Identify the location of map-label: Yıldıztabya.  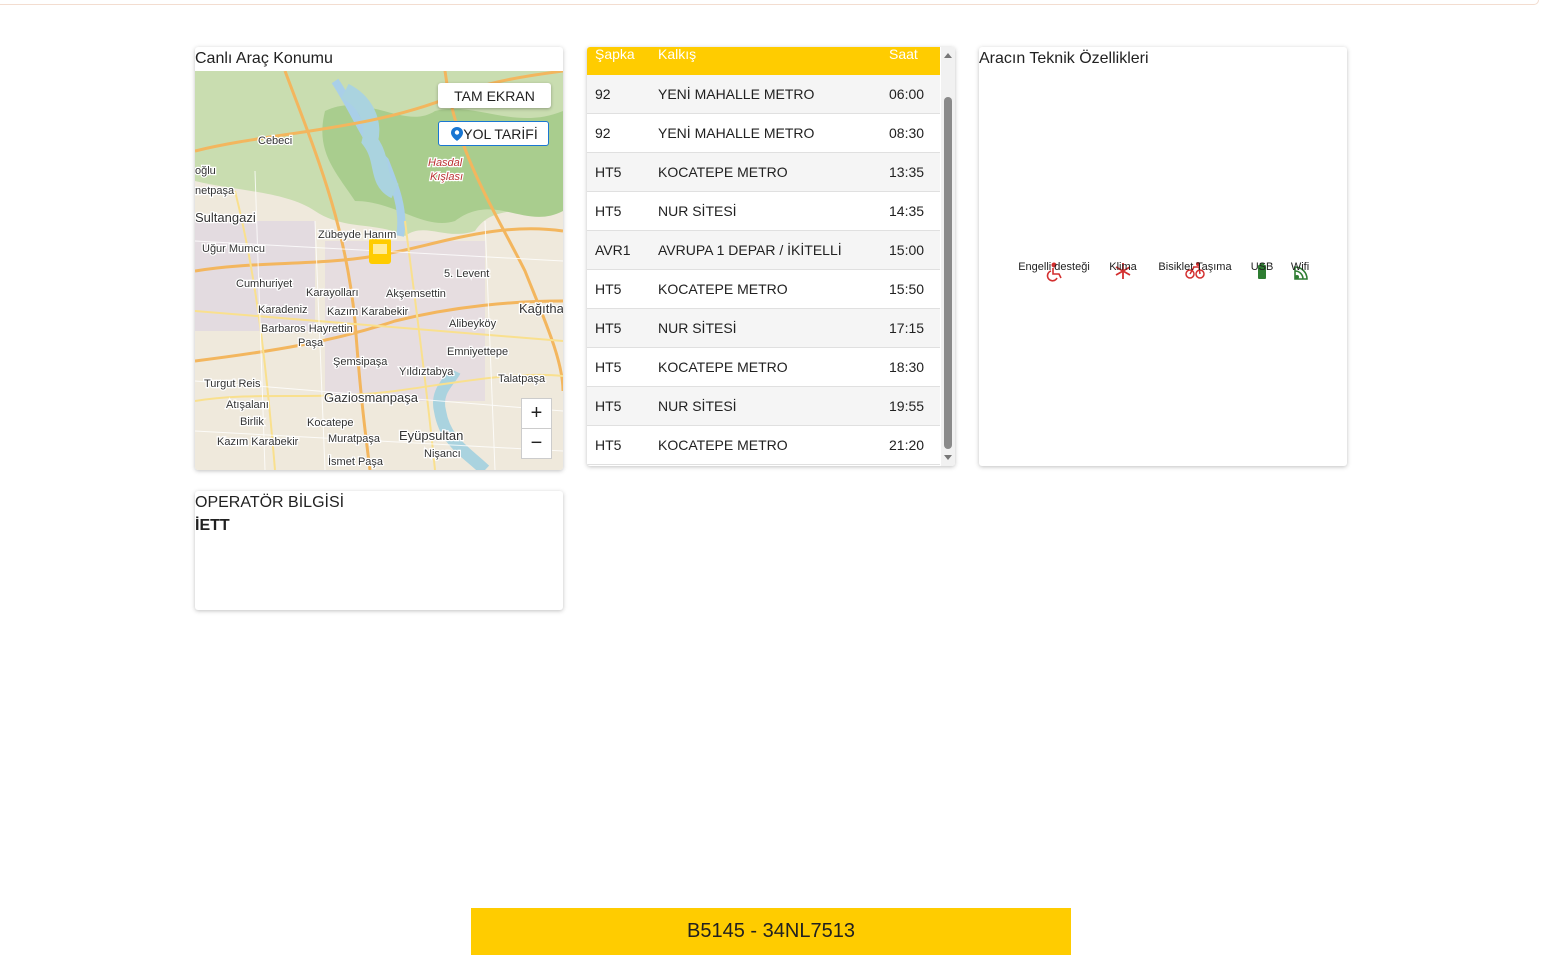
(426, 372).